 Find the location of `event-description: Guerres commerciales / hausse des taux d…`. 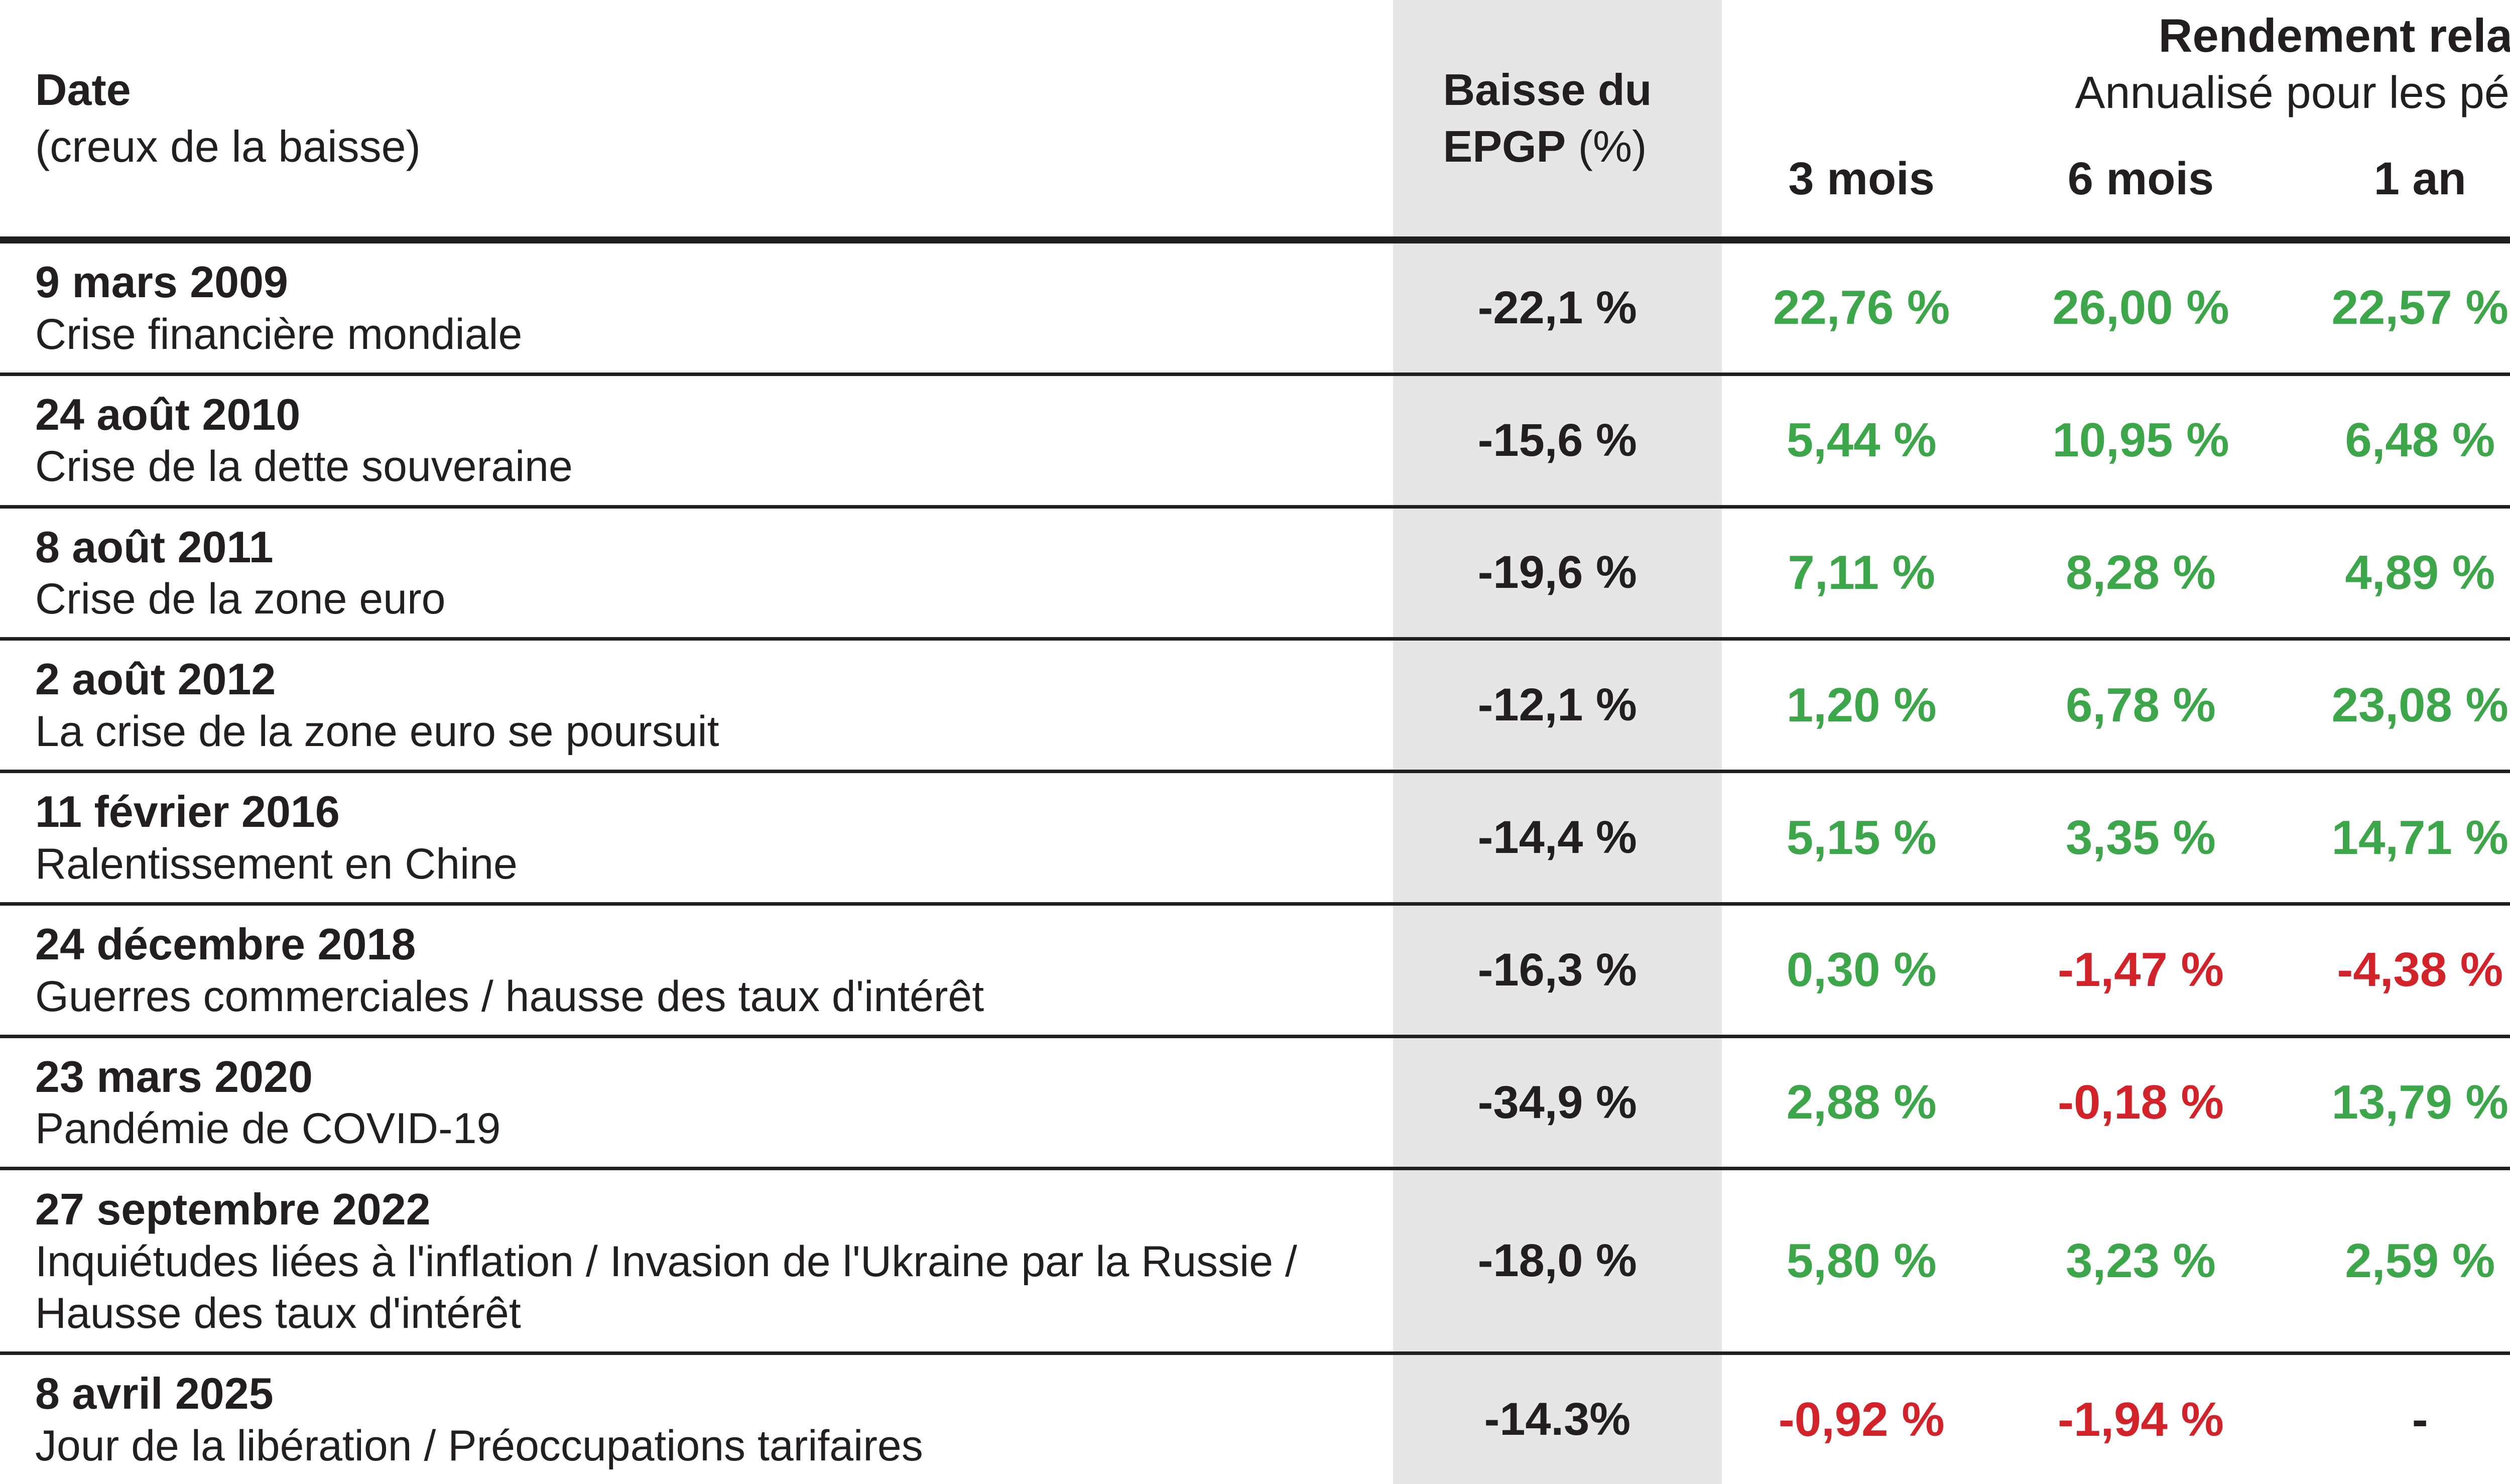

event-description: Guerres commerciales / hausse des taux d… is located at coordinates (509, 996).